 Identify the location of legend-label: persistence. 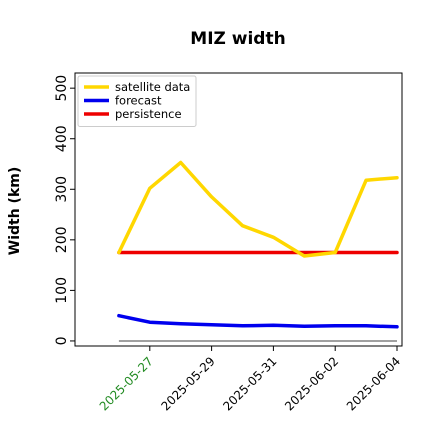
(148, 114).